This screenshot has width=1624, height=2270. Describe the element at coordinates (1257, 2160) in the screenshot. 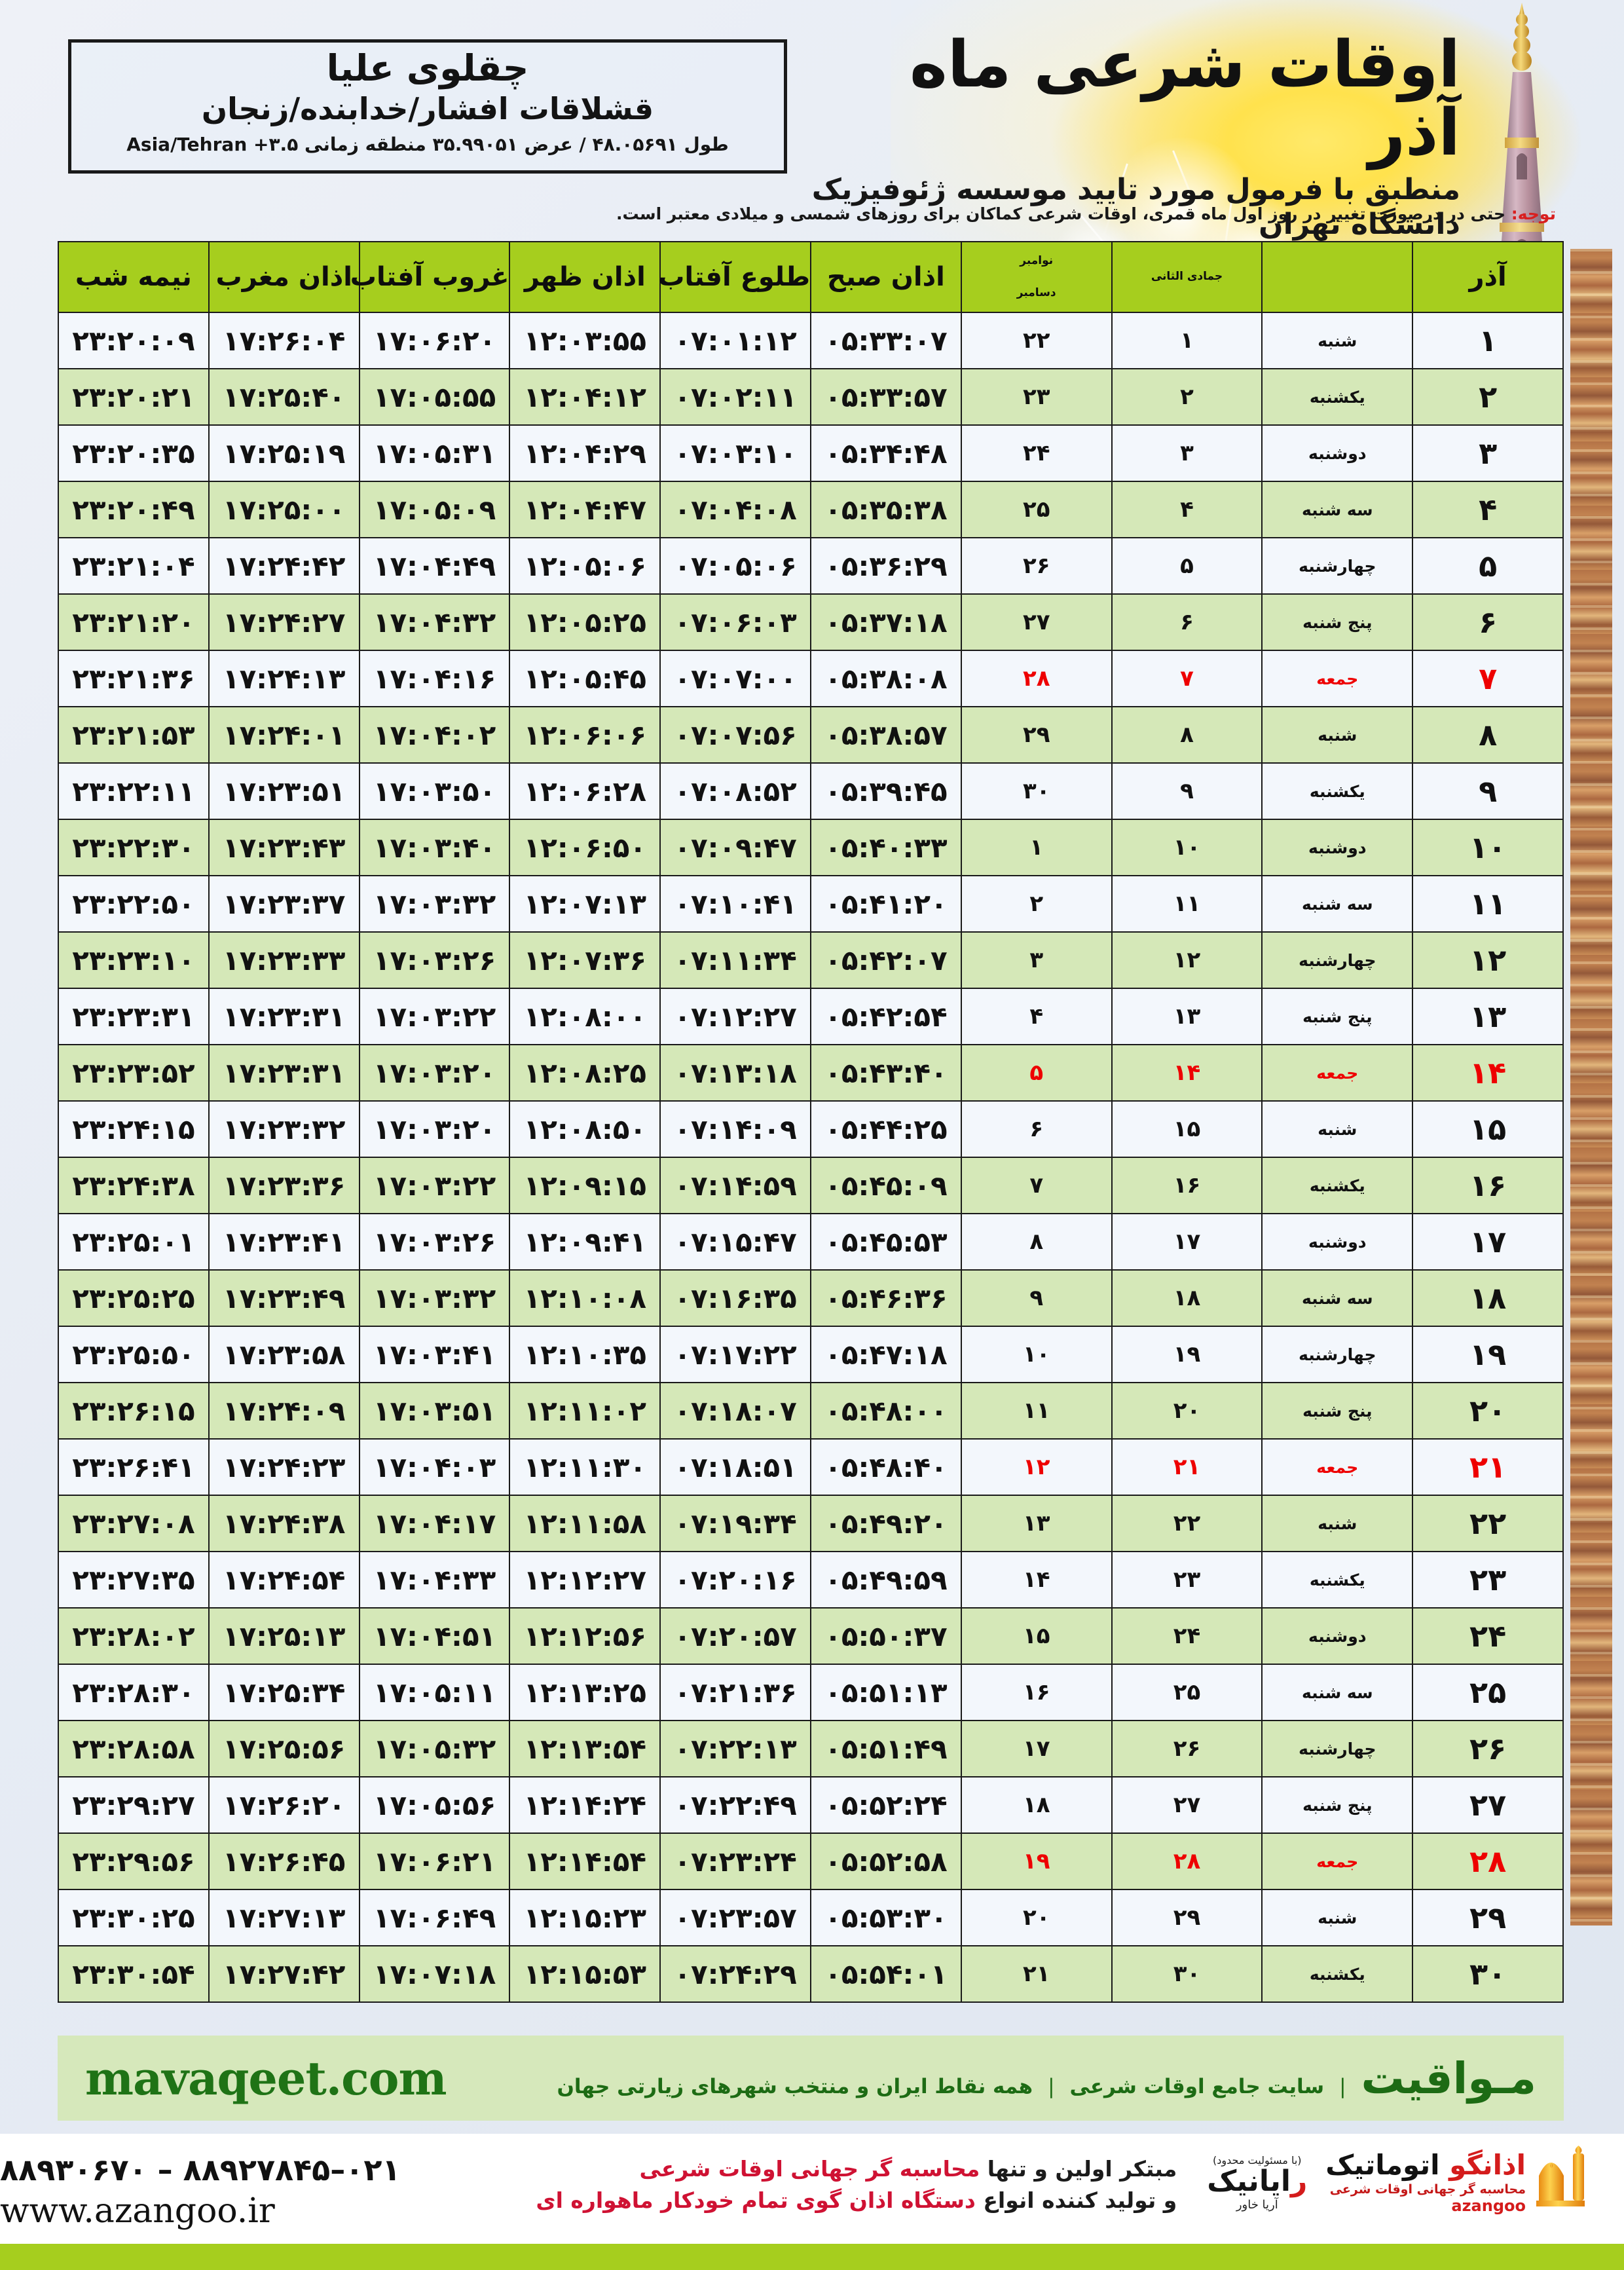

I see `rayaneek-paren-note: (با مسئولیت محدود)` at that location.